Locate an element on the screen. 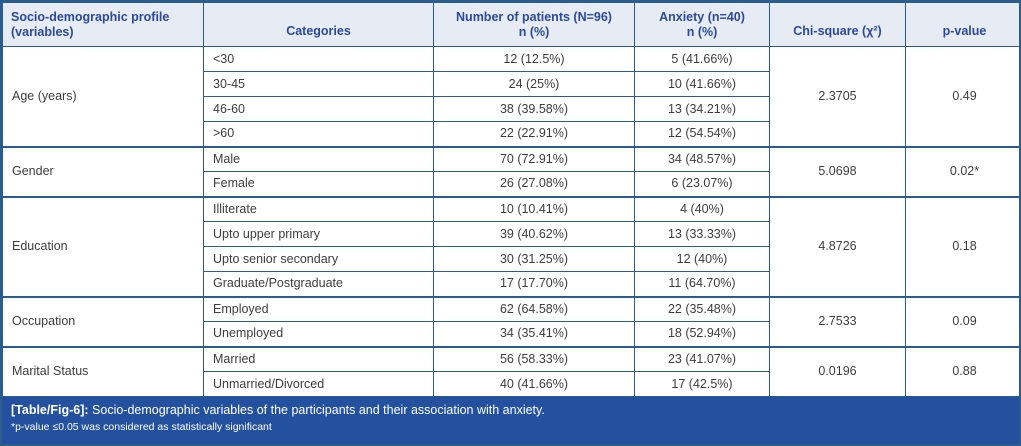 This screenshot has width=1021, height=446. anxiety-cell: 4 (40%) is located at coordinates (702, 208).